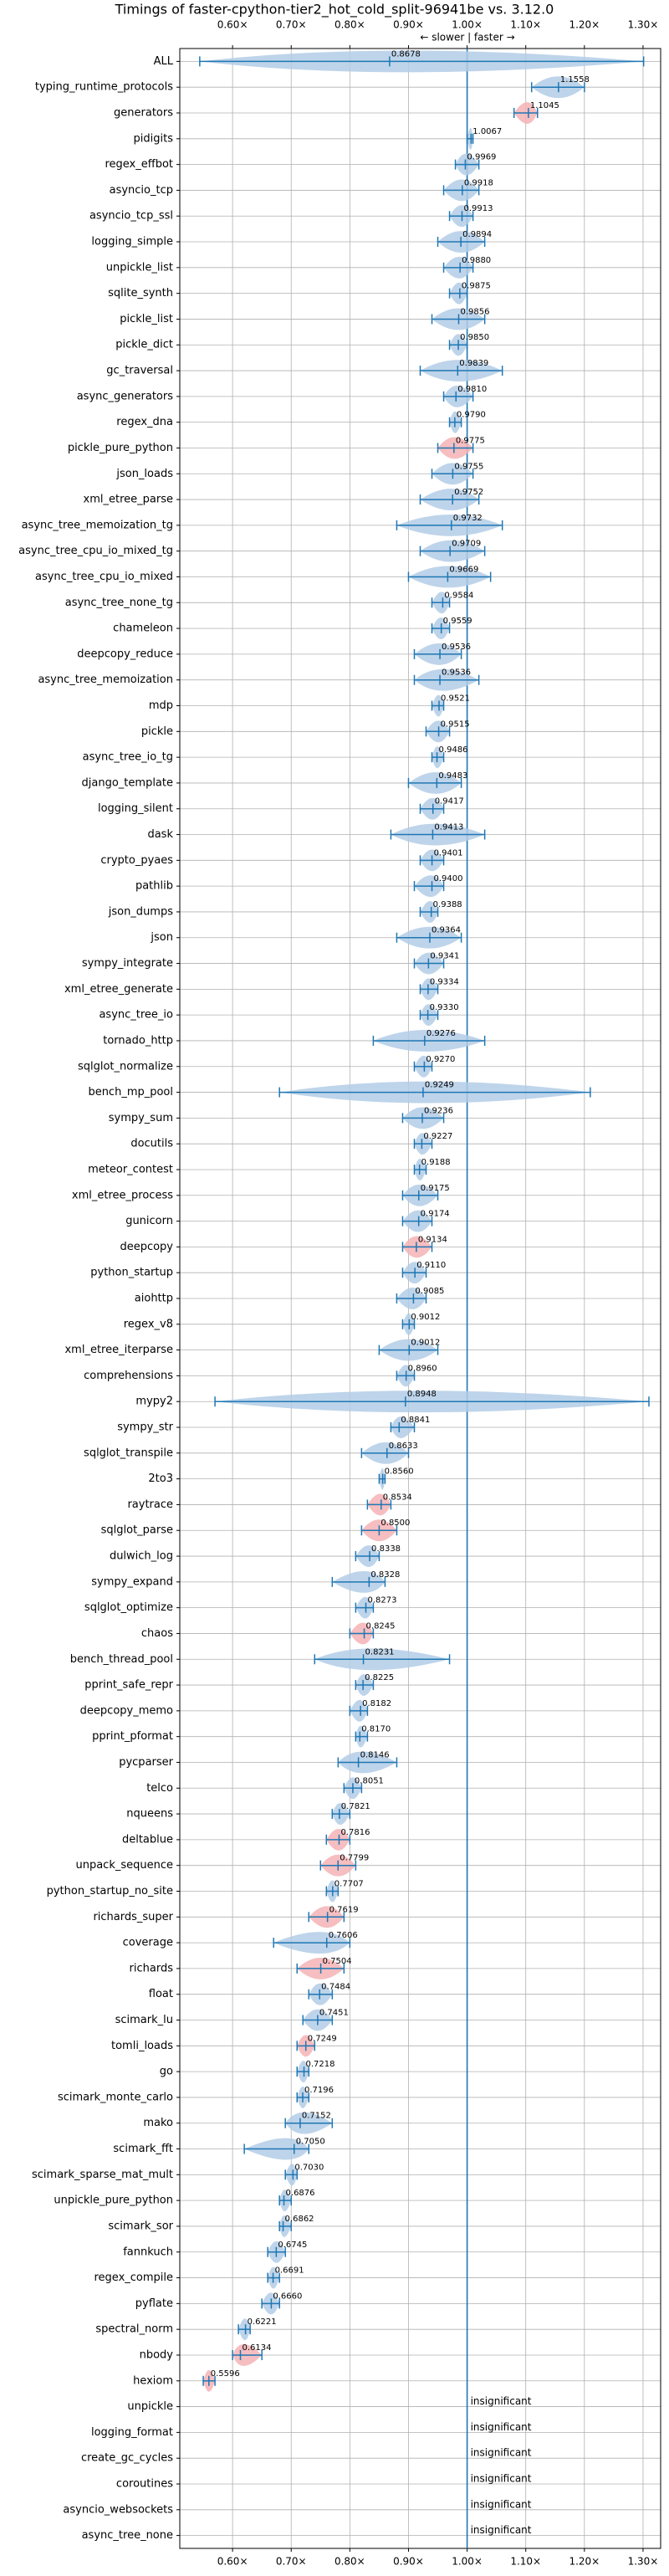  I want to click on value-label: 0.9330, so click(445, 1007).